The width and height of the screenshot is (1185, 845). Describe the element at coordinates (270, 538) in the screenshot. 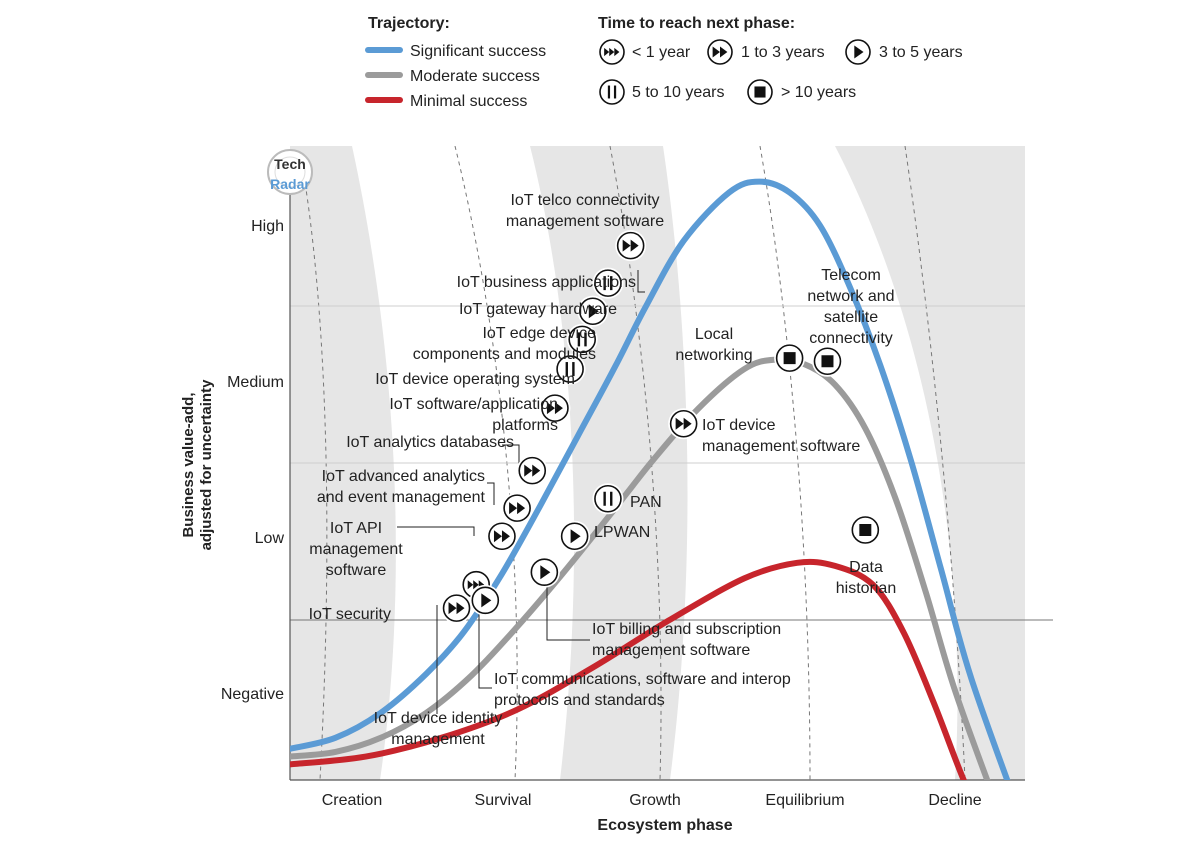

I see `y-tick-label: Low` at that location.